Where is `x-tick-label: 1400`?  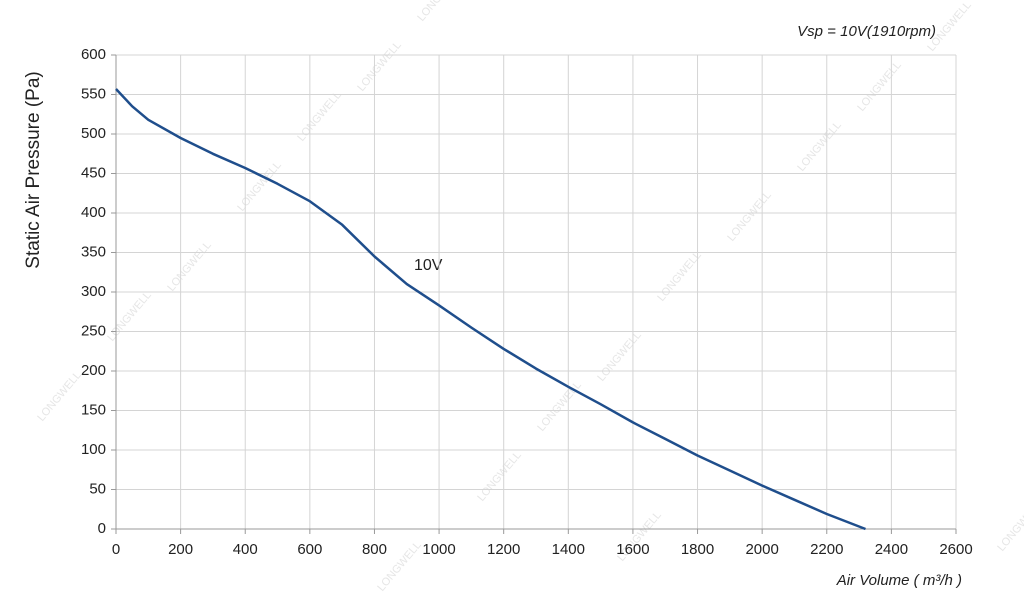
x-tick-label: 1400 is located at coordinates (568, 549).